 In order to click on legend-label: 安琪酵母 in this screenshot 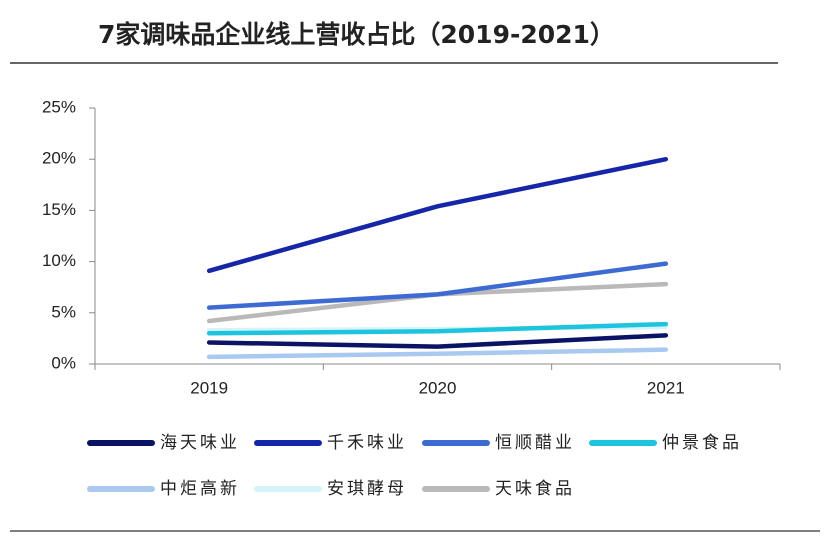, I will do `click(367, 489)`.